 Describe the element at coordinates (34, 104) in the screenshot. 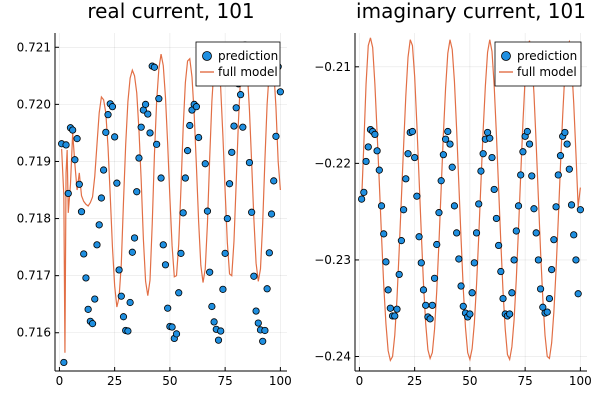

I see `y-tick-label: 0.720` at that location.